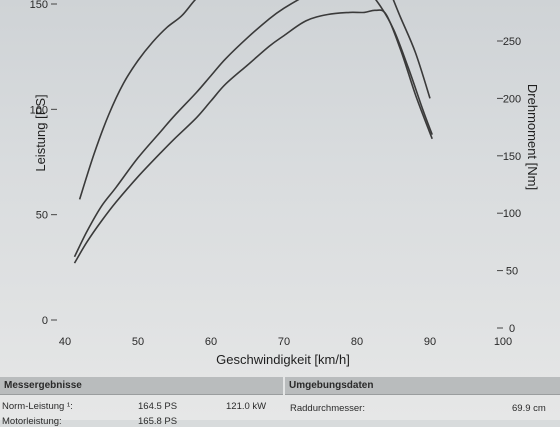 The image size is (560, 427). Describe the element at coordinates (327, 408) in the screenshot. I see `env-label: Raddurchmesser:` at that location.